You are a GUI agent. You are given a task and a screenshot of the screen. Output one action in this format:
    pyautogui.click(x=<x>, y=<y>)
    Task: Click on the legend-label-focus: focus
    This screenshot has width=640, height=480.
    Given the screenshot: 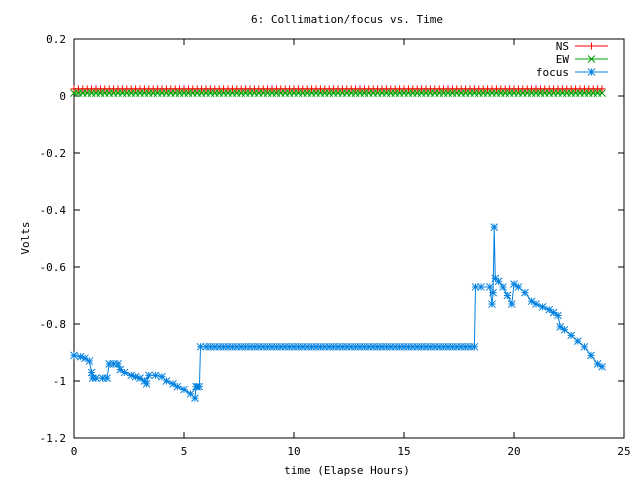 What is the action you would take?
    pyautogui.click(x=552, y=72)
    